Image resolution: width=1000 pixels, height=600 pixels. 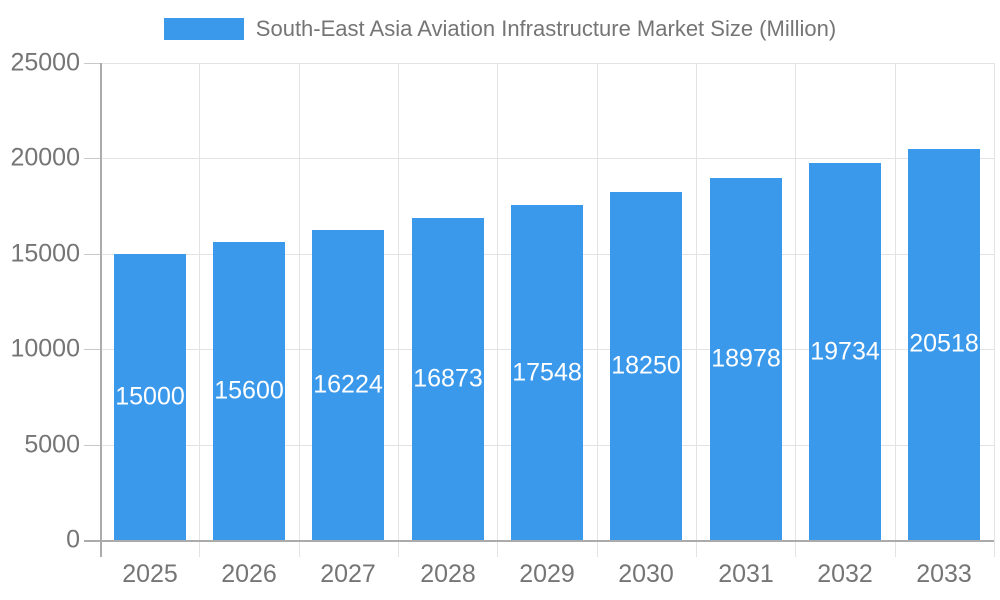 What do you see at coordinates (45, 157) in the screenshot?
I see `y-tick-label: 20000` at bounding box center [45, 157].